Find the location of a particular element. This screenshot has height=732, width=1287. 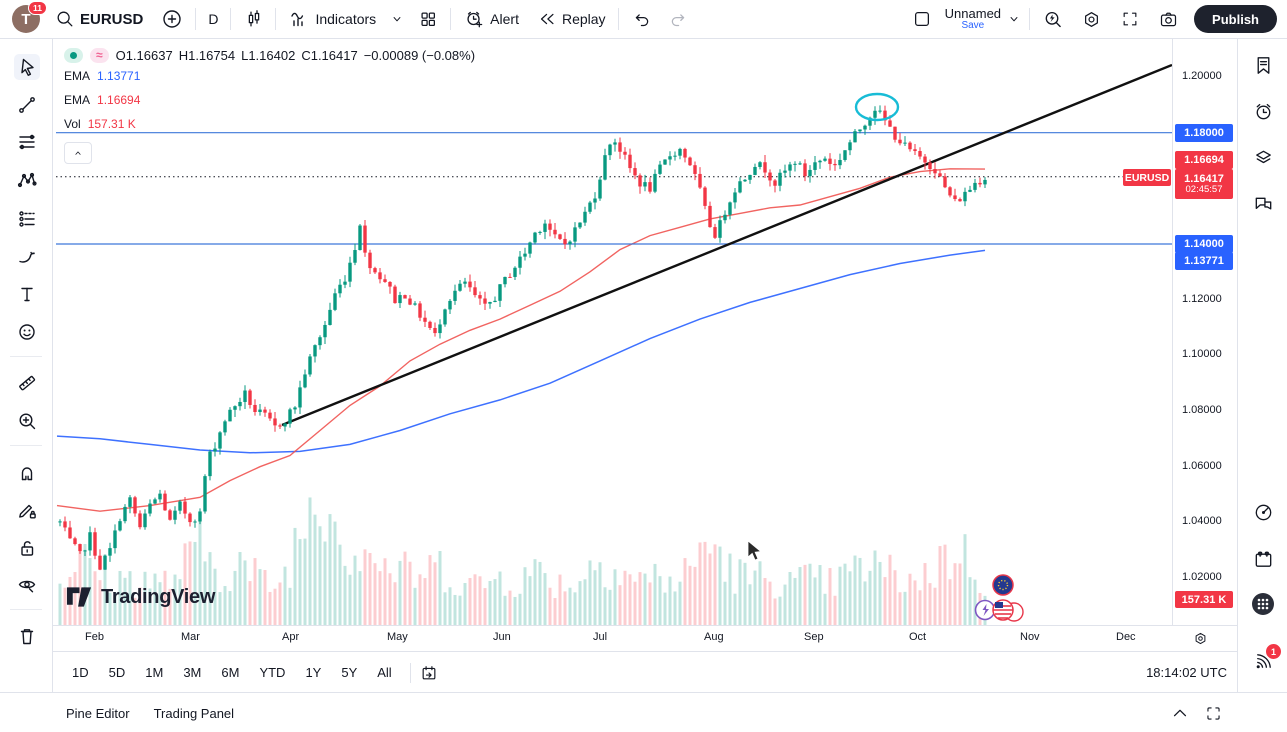

grid-icon is located at coordinates (428, 19).